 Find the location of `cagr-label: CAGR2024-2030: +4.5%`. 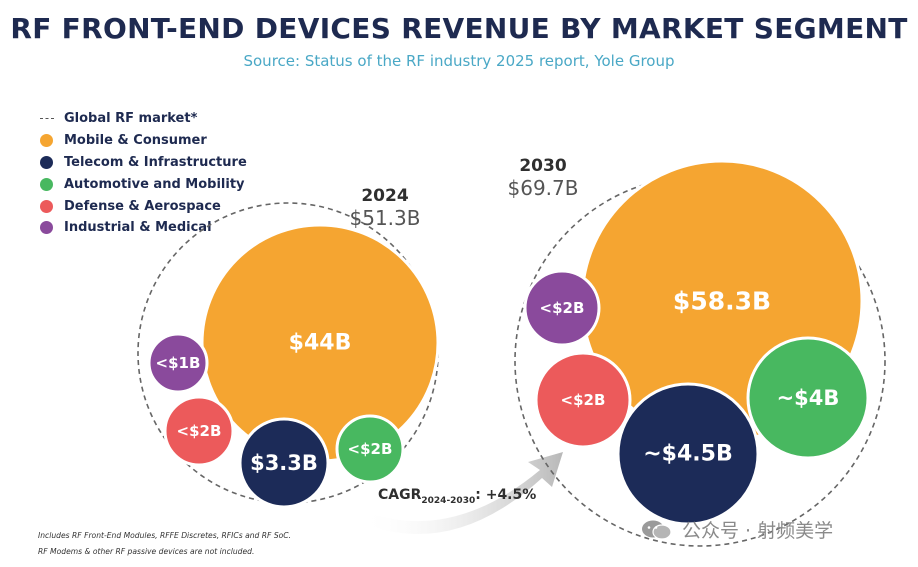

cagr-label: CAGR2024-2030: +4.5% is located at coordinates (457, 496).